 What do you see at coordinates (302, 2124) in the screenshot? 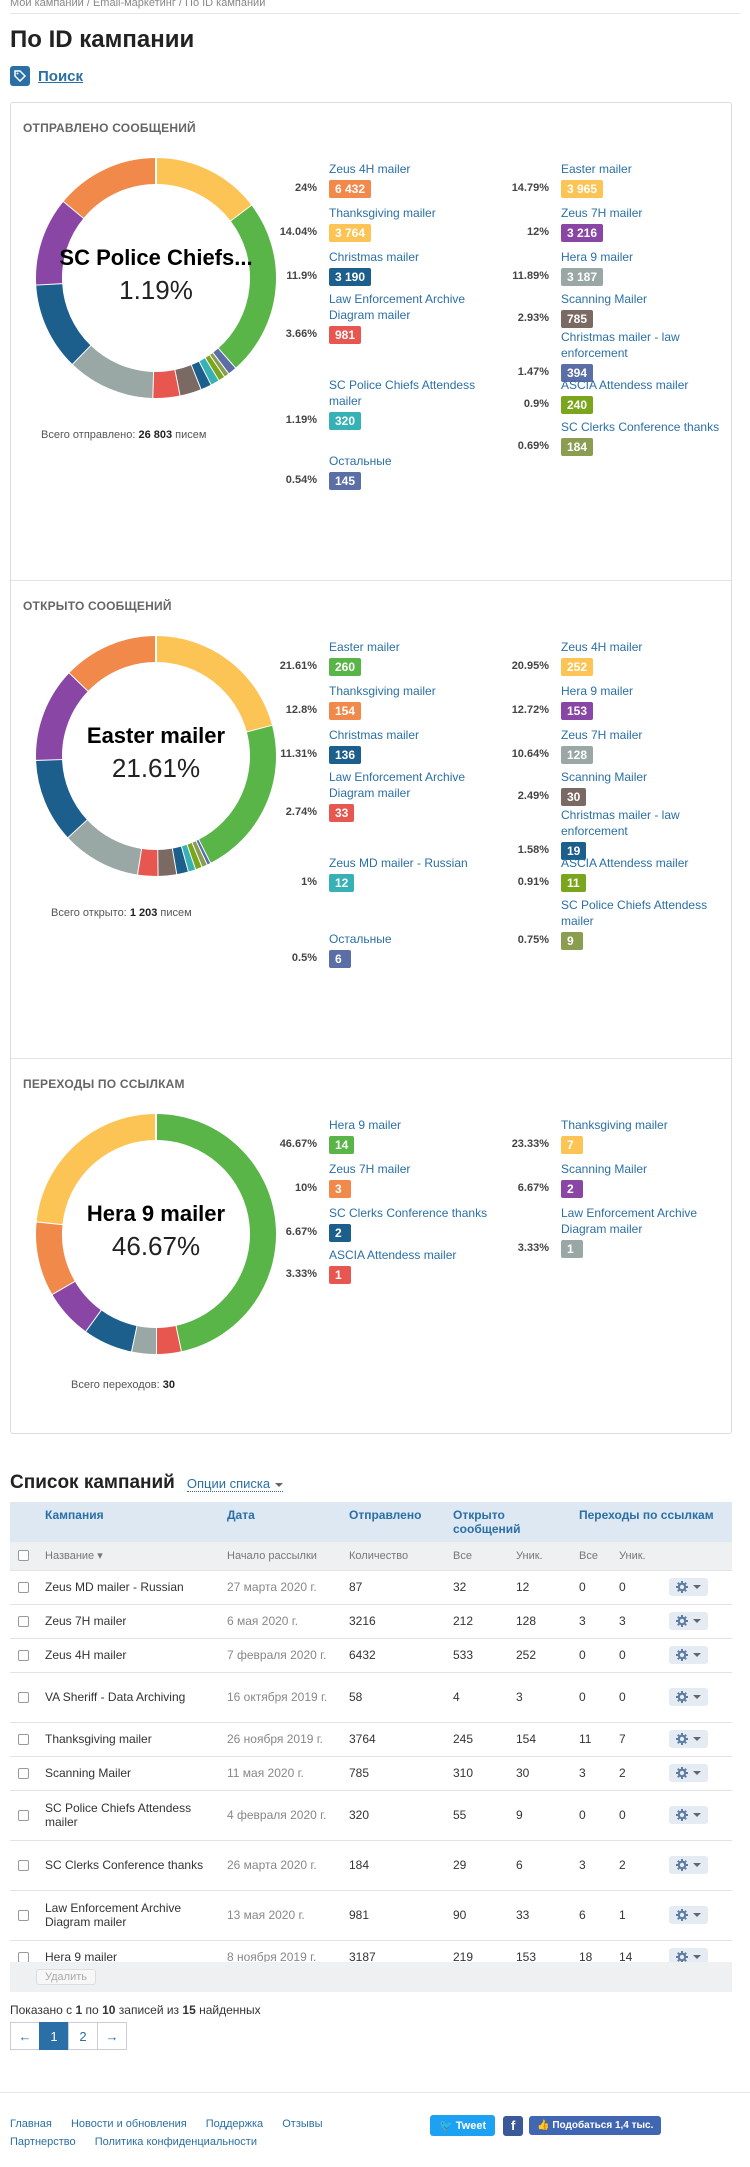
I see `footer-link-reviews: Отзывы` at bounding box center [302, 2124].